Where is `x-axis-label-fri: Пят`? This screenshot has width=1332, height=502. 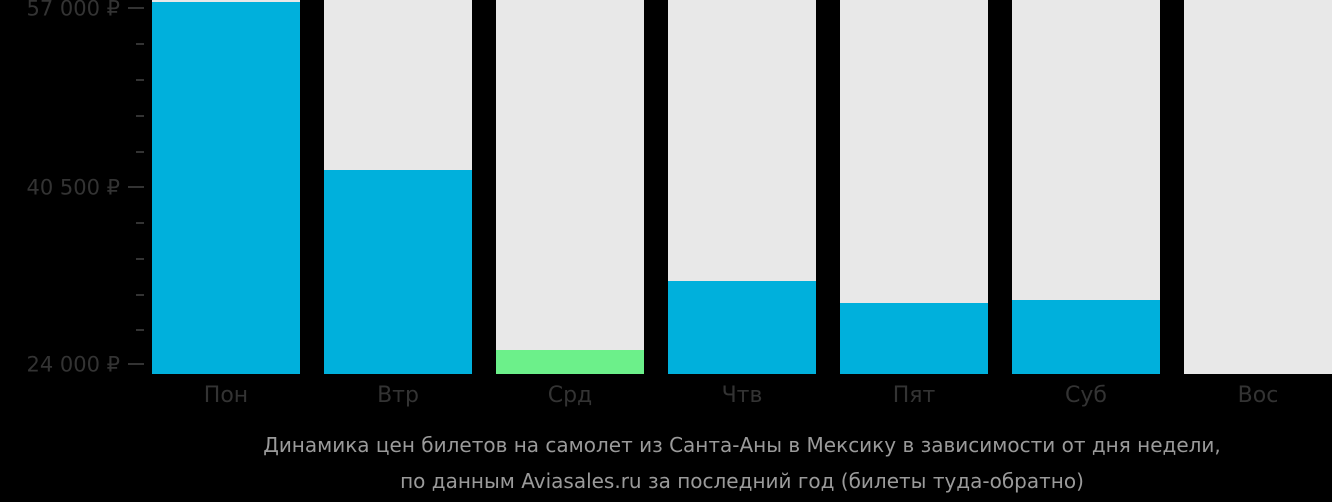
x-axis-label-fri: Пят is located at coordinates (914, 395).